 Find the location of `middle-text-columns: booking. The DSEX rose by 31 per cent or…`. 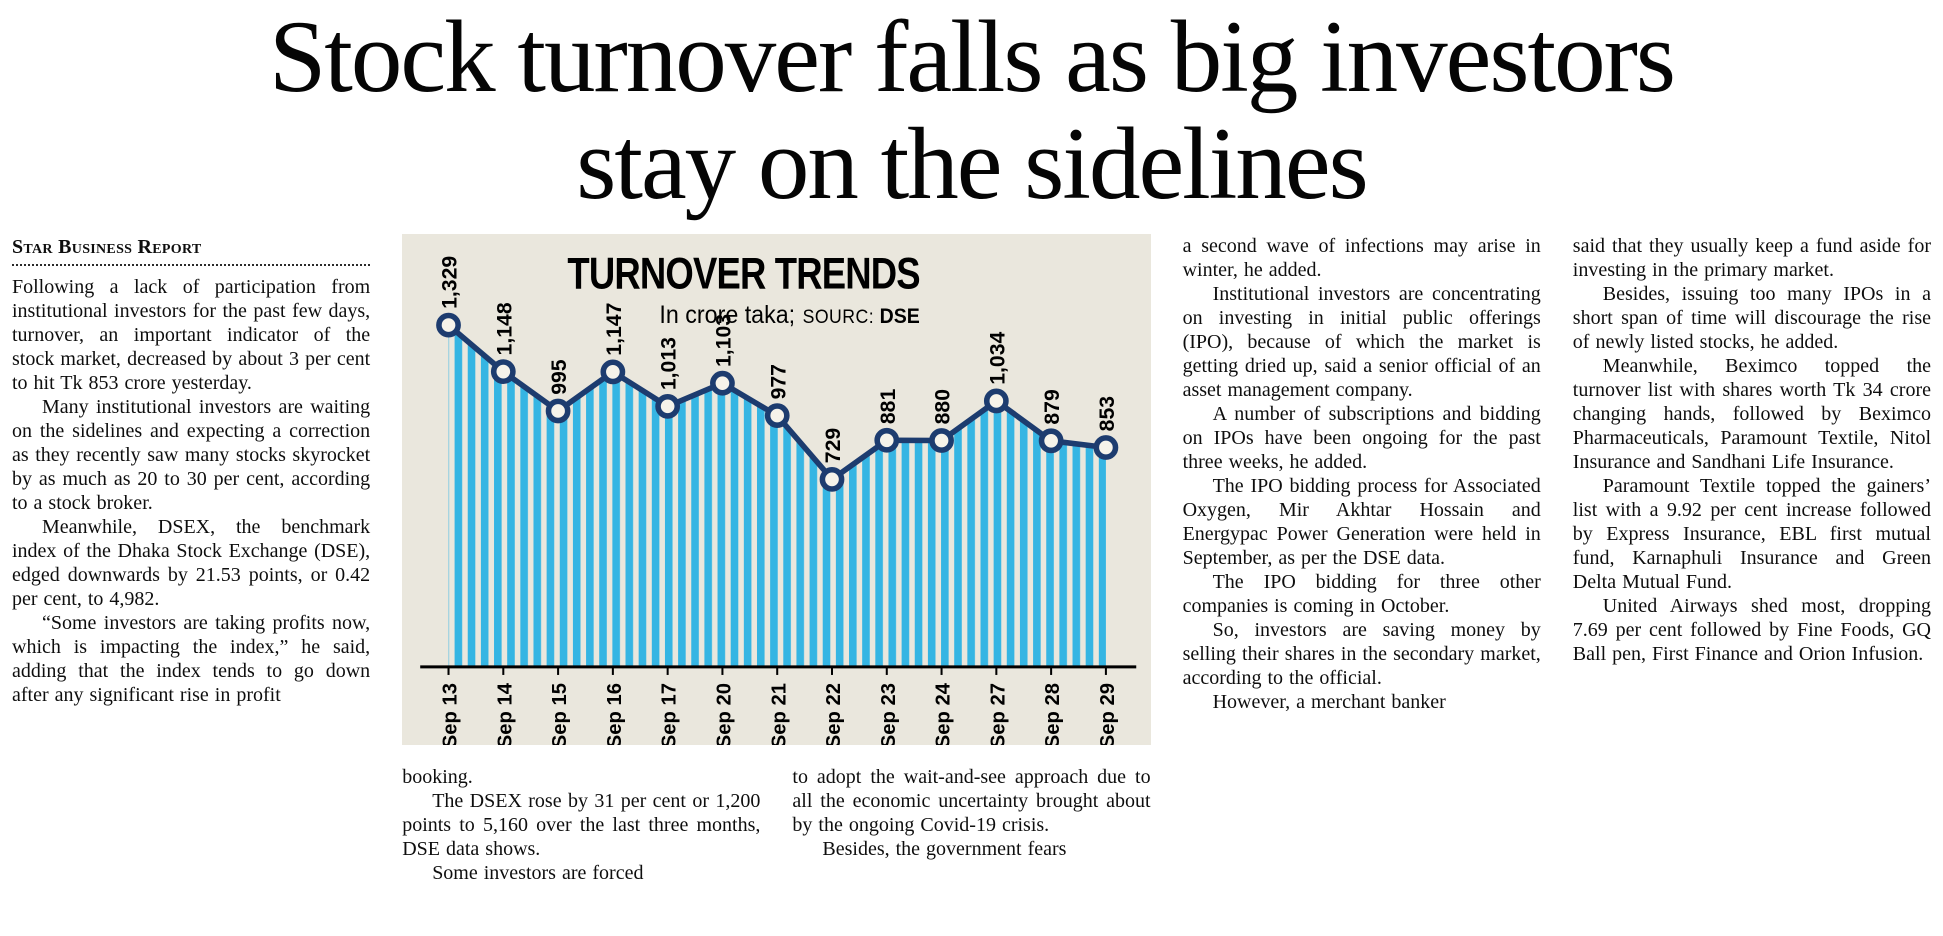

middle-text-columns: booking. The DSEX rose by 31 per cent or… is located at coordinates (776, 825).